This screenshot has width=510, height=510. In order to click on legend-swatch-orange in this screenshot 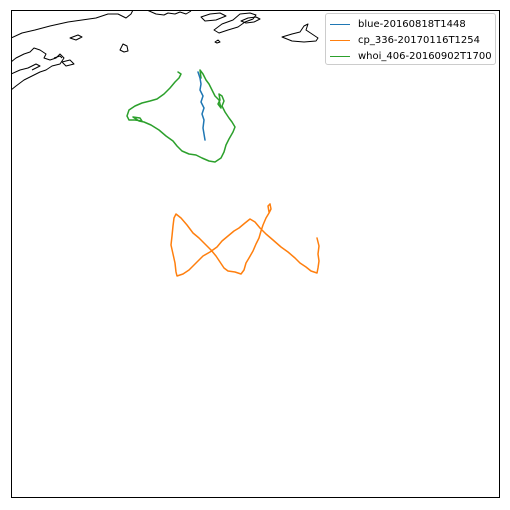, I will do `click(340, 40)`.